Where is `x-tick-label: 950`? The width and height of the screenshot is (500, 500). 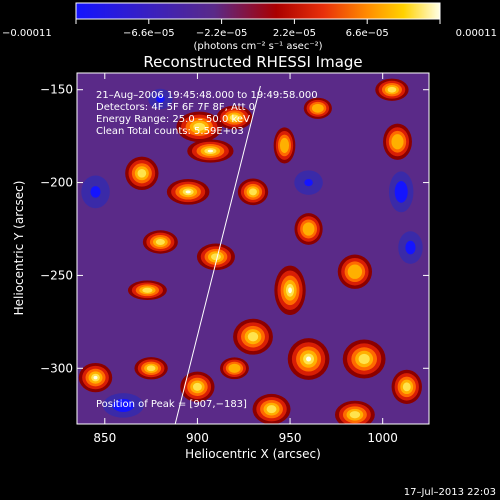 x-tick-label: 950 is located at coordinates (290, 438).